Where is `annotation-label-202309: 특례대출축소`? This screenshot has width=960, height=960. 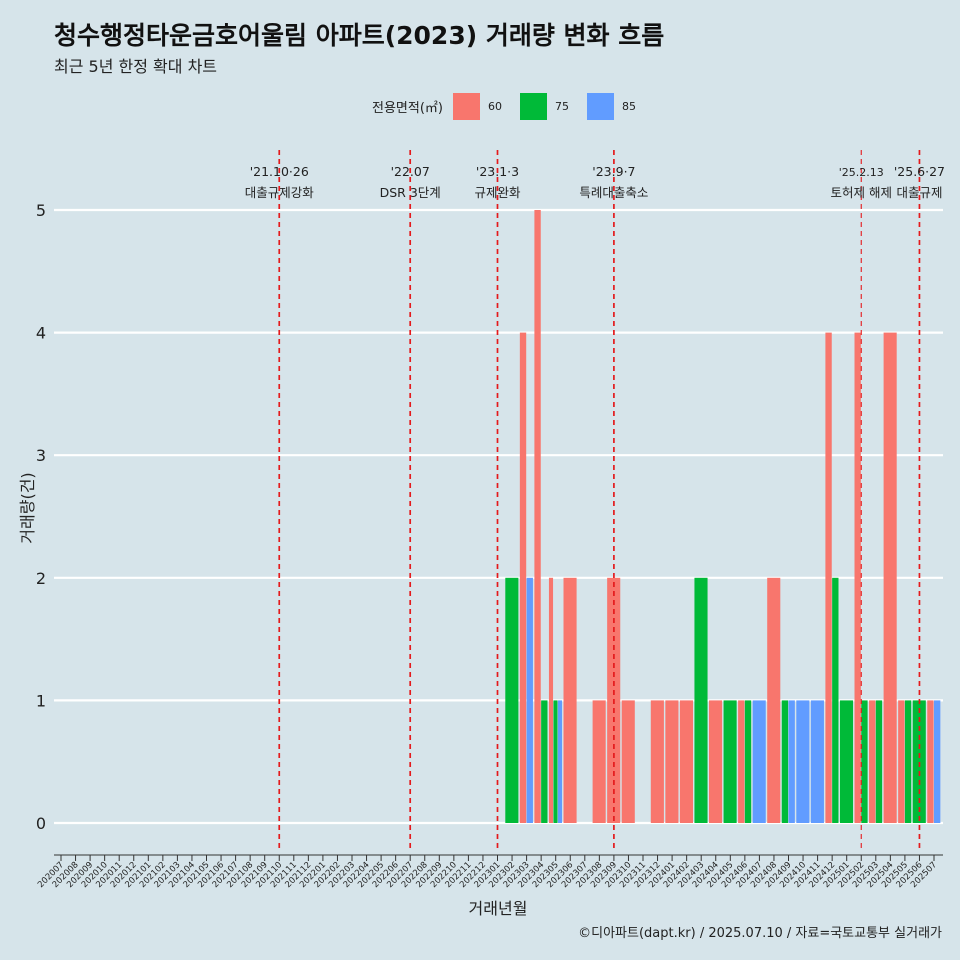 annotation-label-202309: 특례대출축소 is located at coordinates (613, 192).